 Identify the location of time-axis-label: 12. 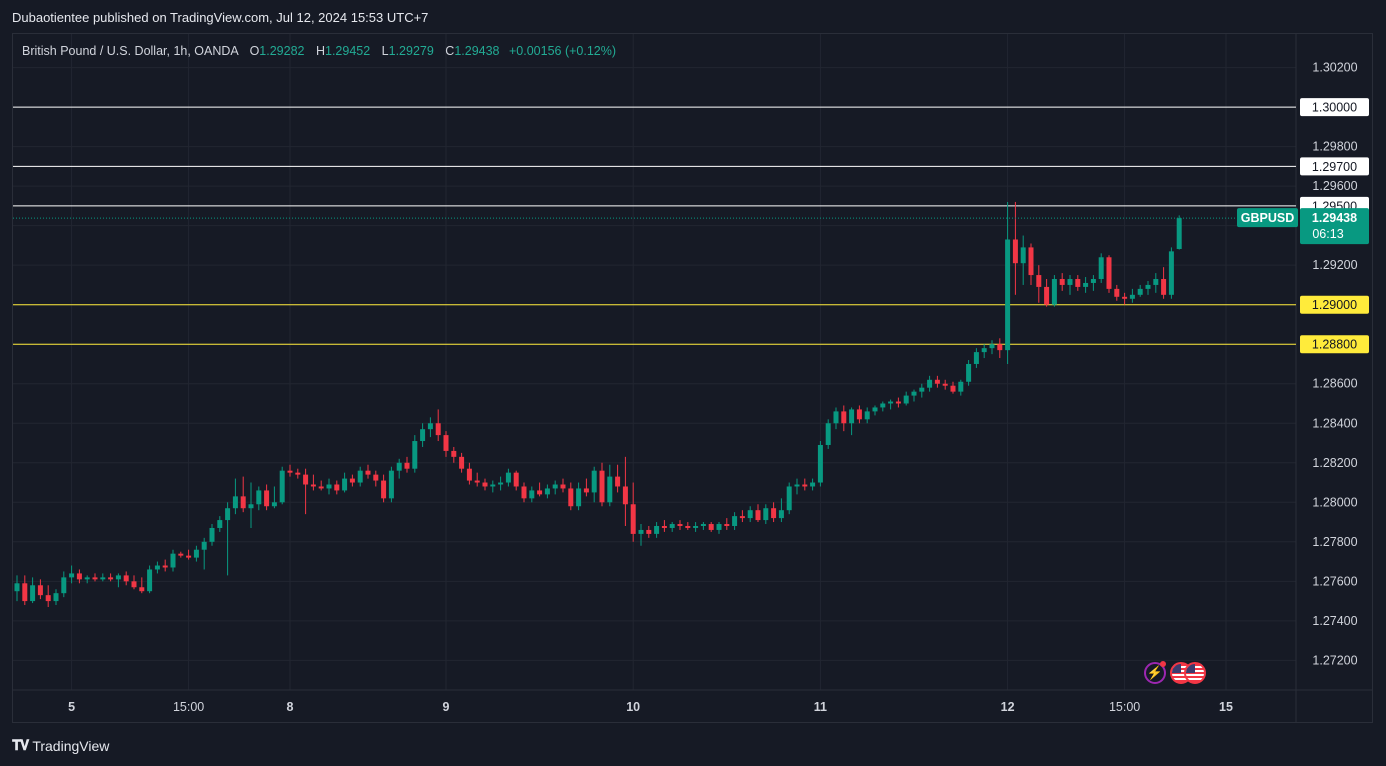
(1008, 707).